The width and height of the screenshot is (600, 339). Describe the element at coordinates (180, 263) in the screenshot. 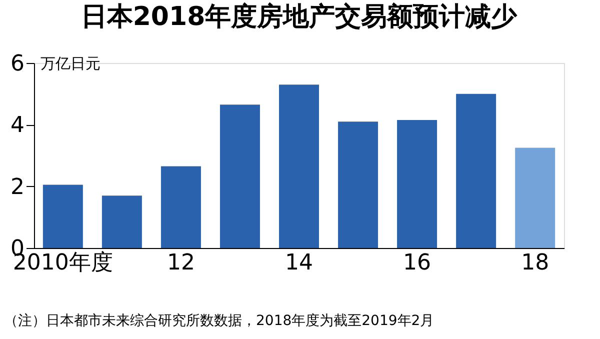

I see `x-tick-label: 12` at that location.